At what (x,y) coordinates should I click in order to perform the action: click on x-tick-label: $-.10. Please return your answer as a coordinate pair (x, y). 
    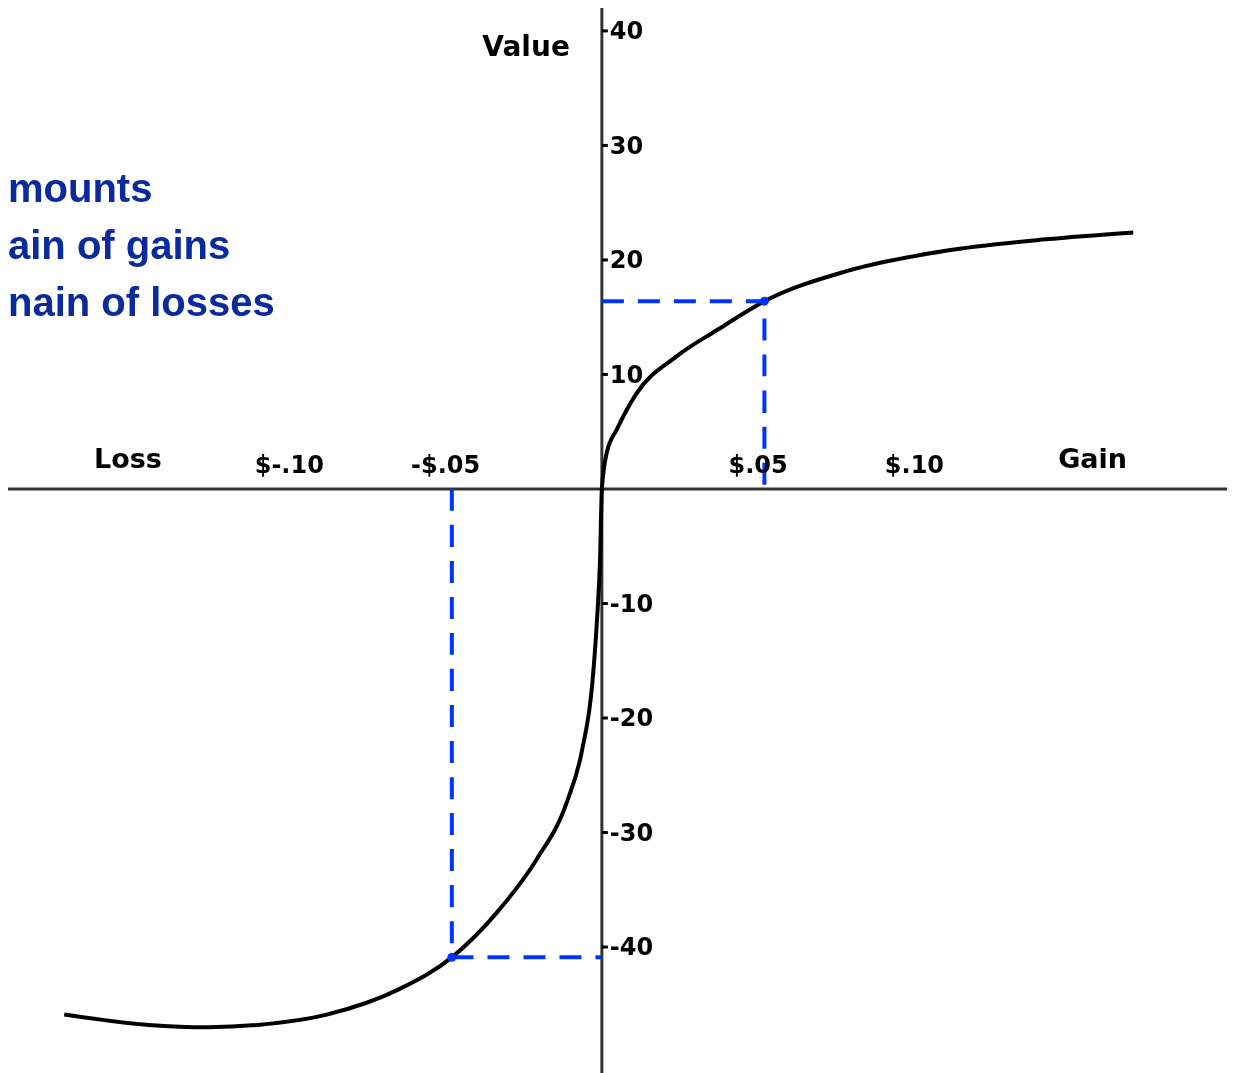
    Looking at the image, I should click on (289, 464).